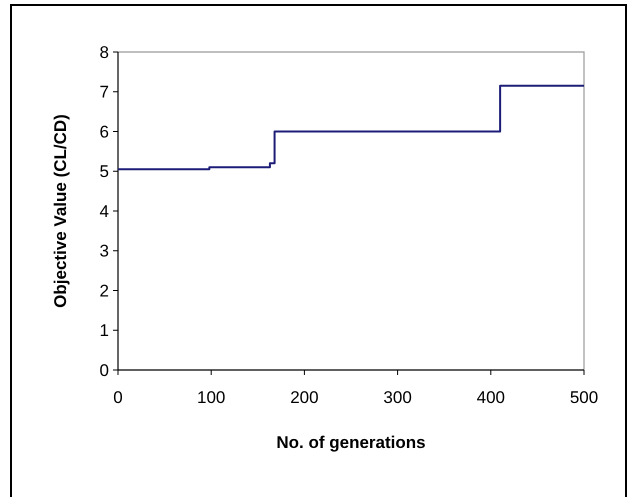  I want to click on y-tick-label: 0, so click(104, 370).